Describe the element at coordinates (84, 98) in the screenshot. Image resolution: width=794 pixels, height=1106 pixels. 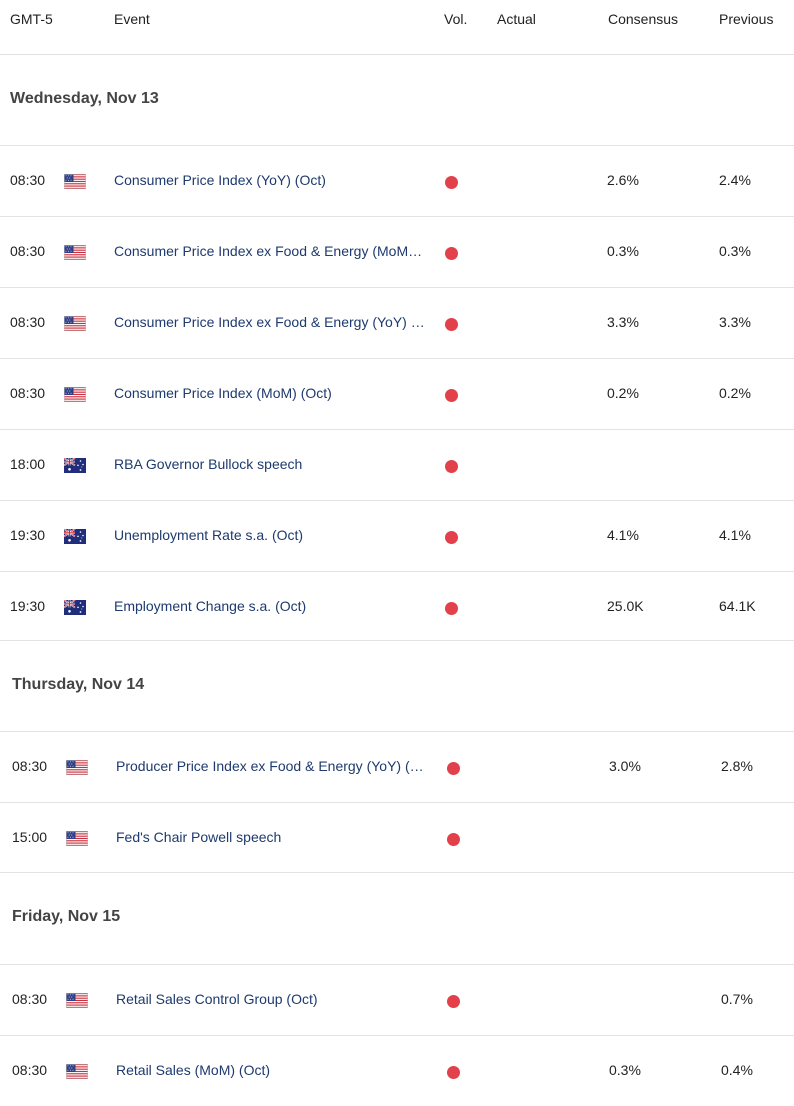
I see `day-heading: Wednesday, Nov 13` at that location.